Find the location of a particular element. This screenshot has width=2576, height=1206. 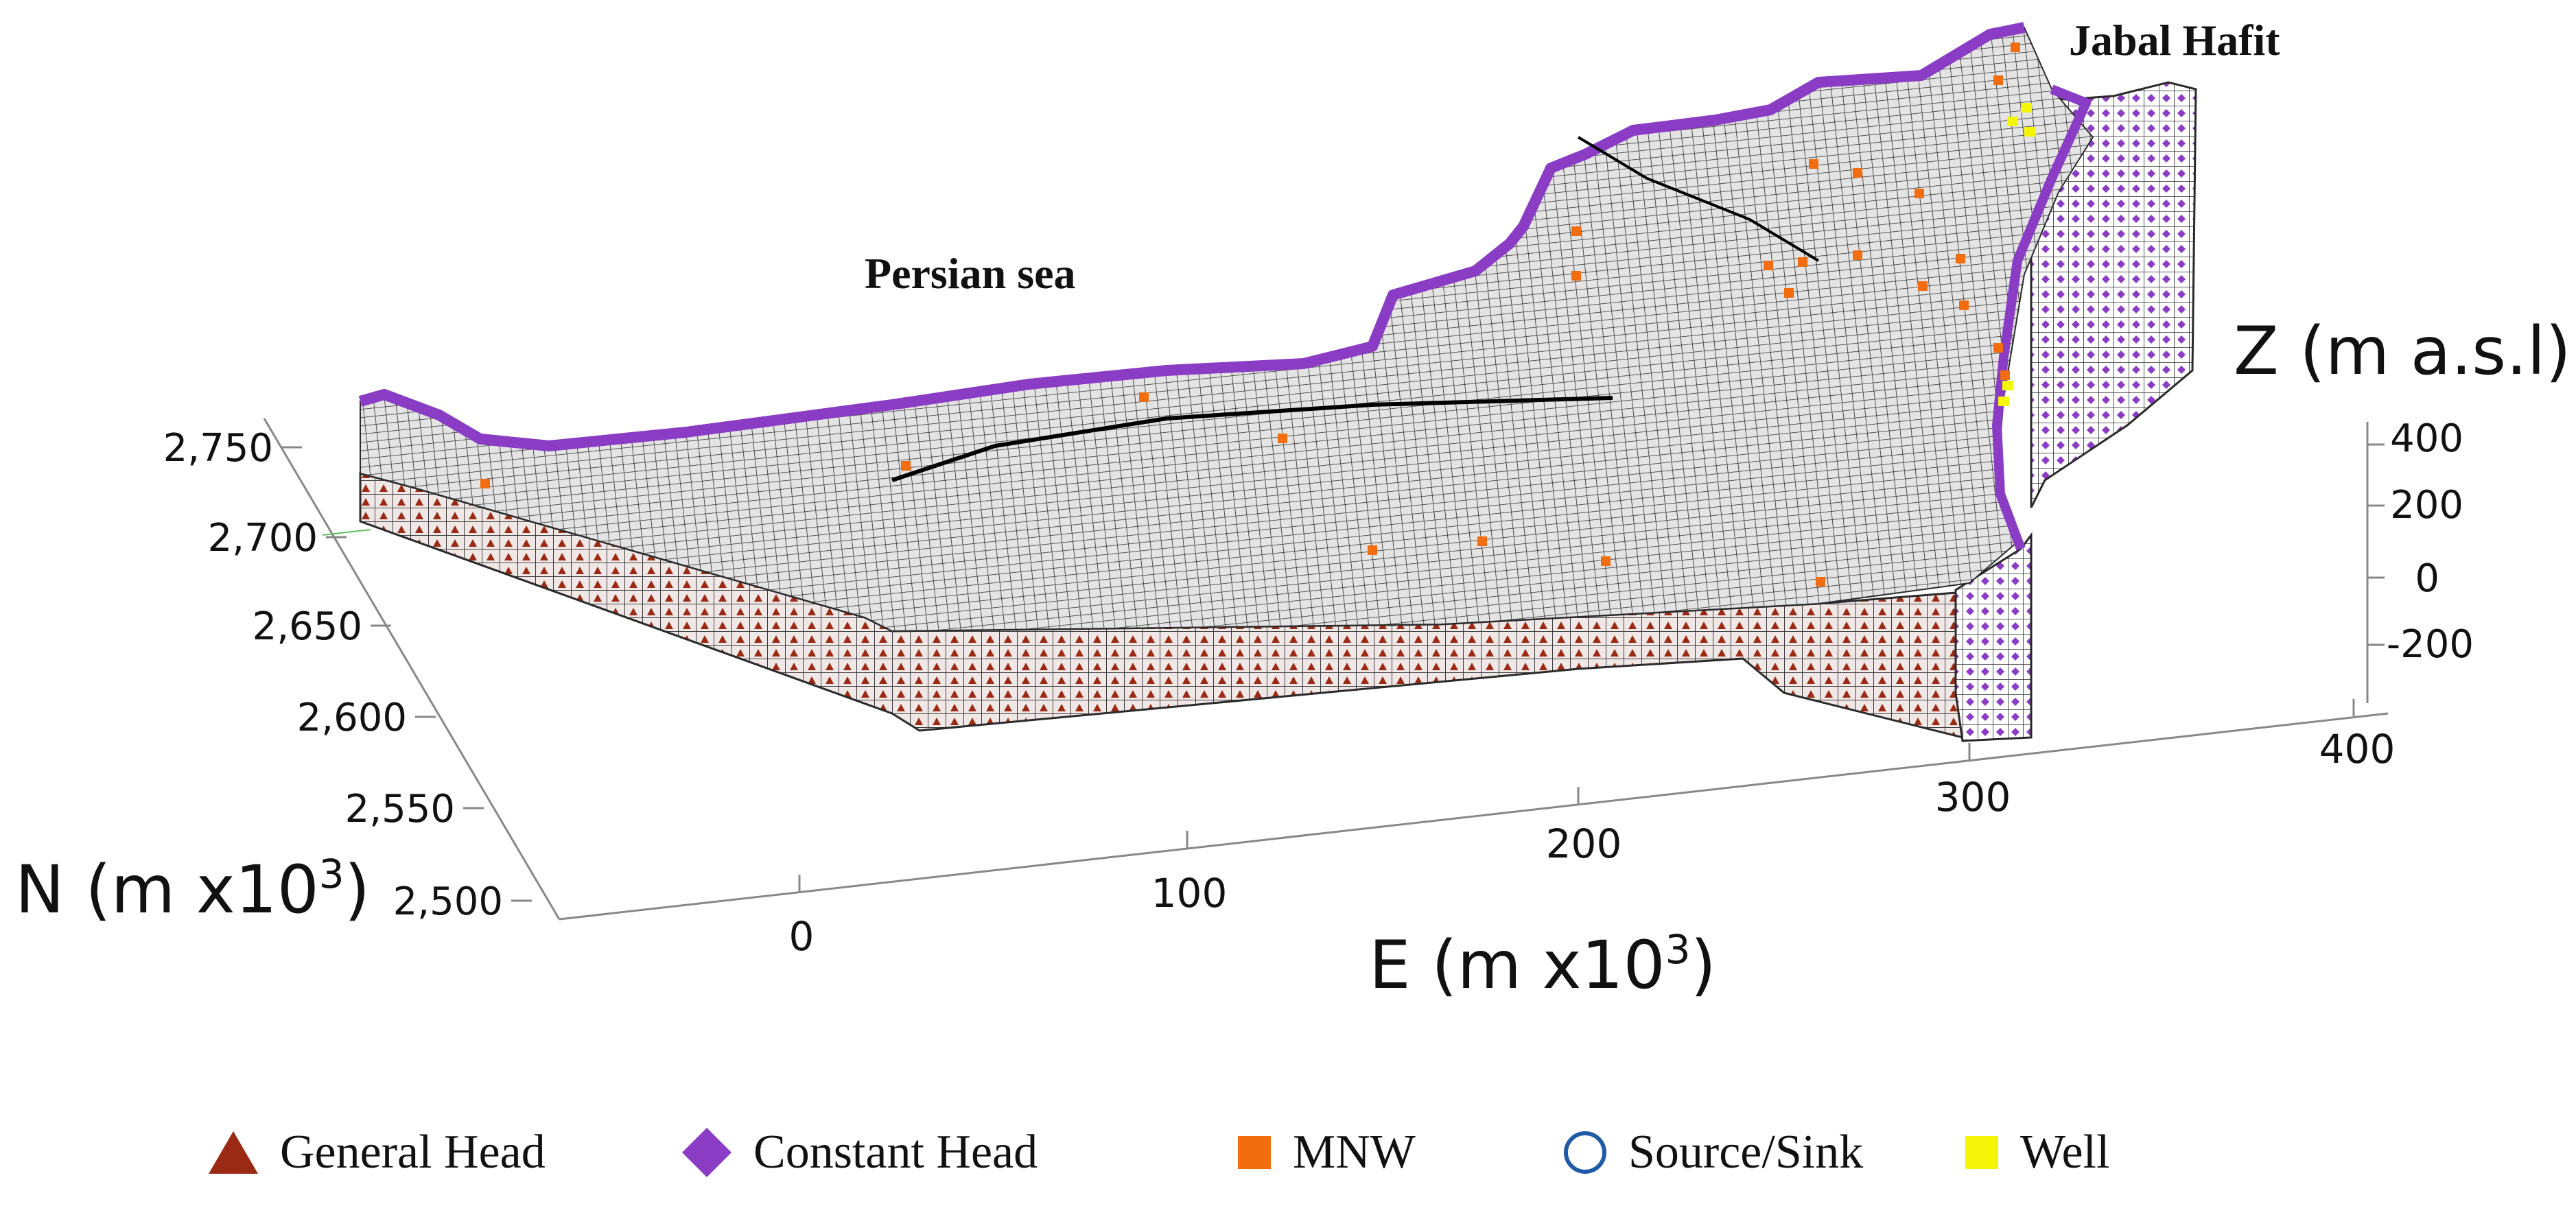

surface-channel-line is located at coordinates (1252, 439).